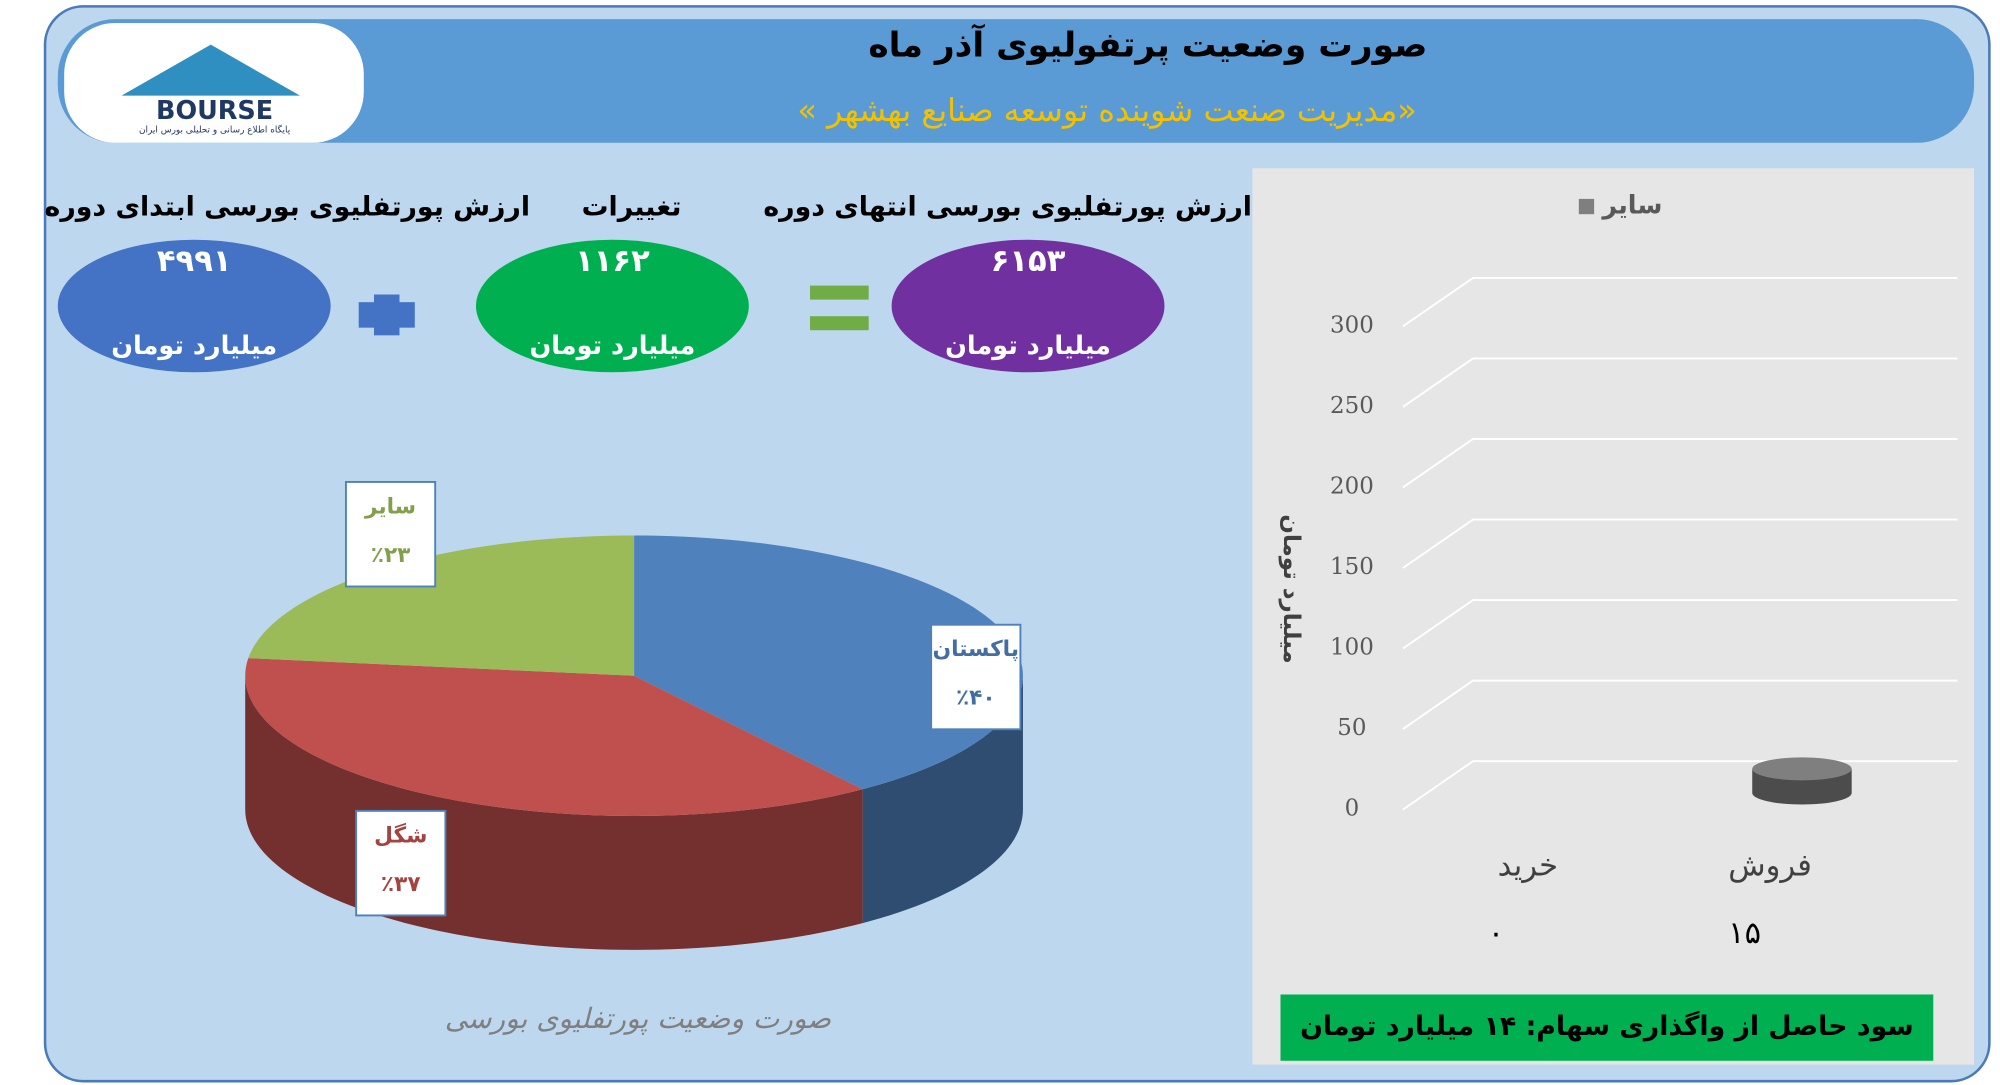  Describe the element at coordinates (391, 555) in the screenshot. I see `pie-value-label: ٪۲۳` at that location.